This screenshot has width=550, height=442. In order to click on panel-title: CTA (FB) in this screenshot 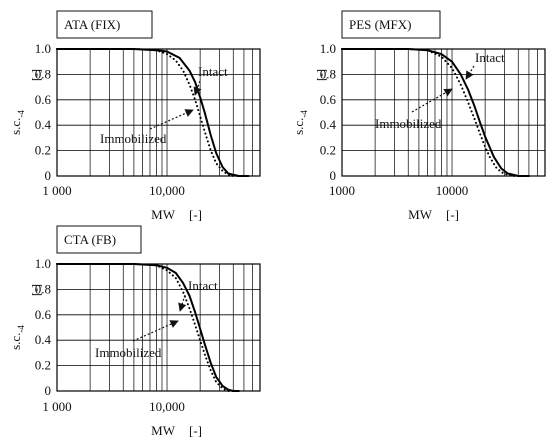, I will do `click(90, 239)`.